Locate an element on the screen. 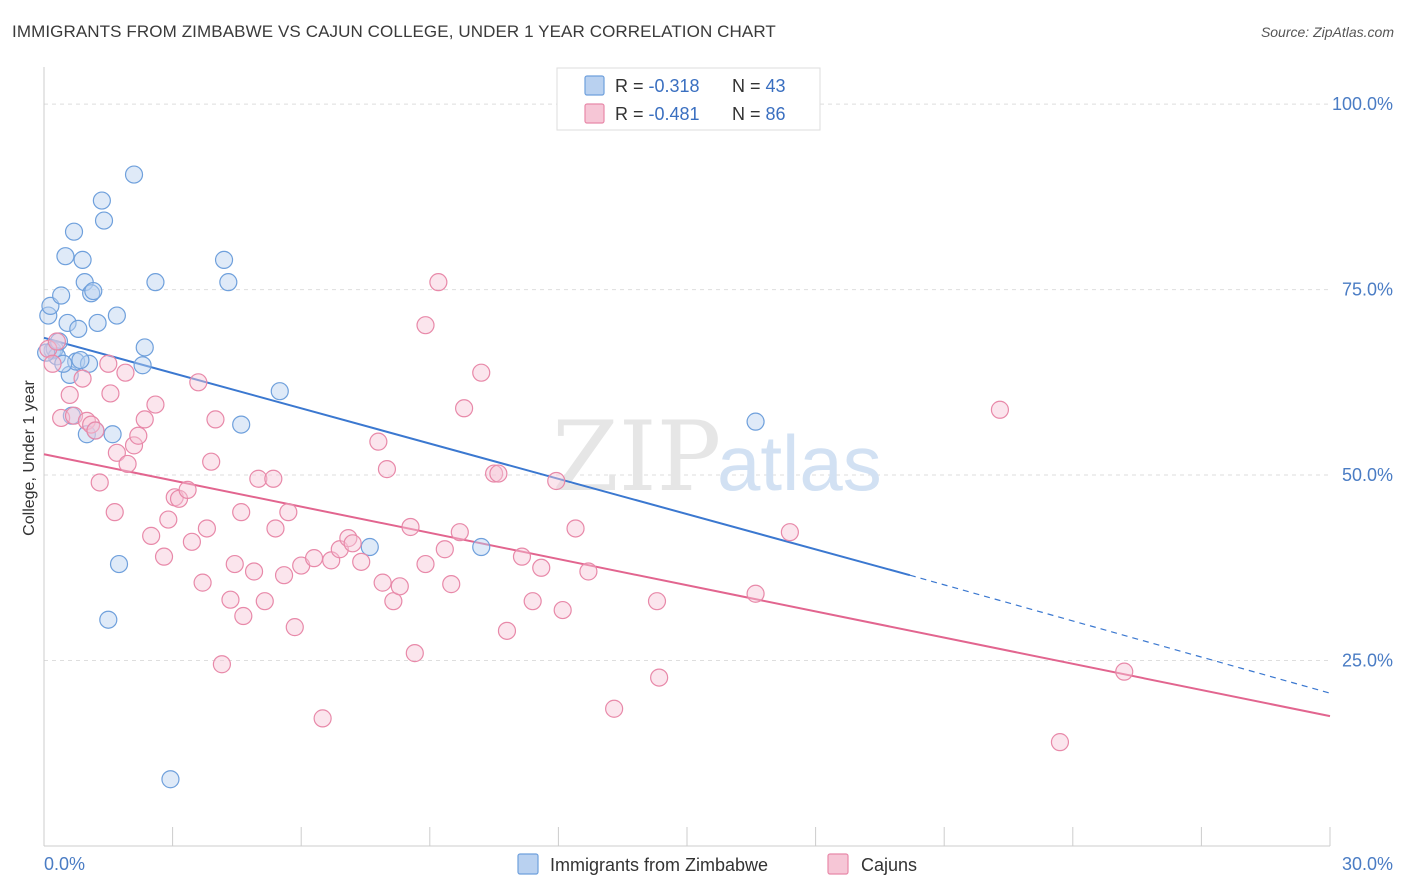  y-tick-label-2: 75.0% is located at coordinates (1367, 290).